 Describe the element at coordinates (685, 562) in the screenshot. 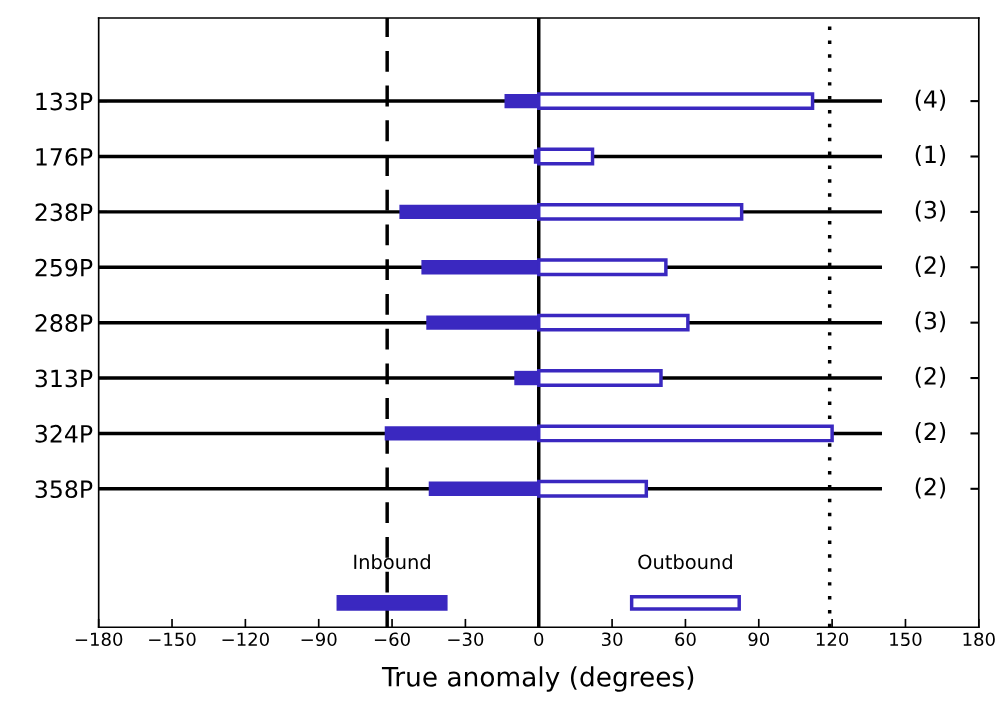

I see `text: Outbound` at that location.